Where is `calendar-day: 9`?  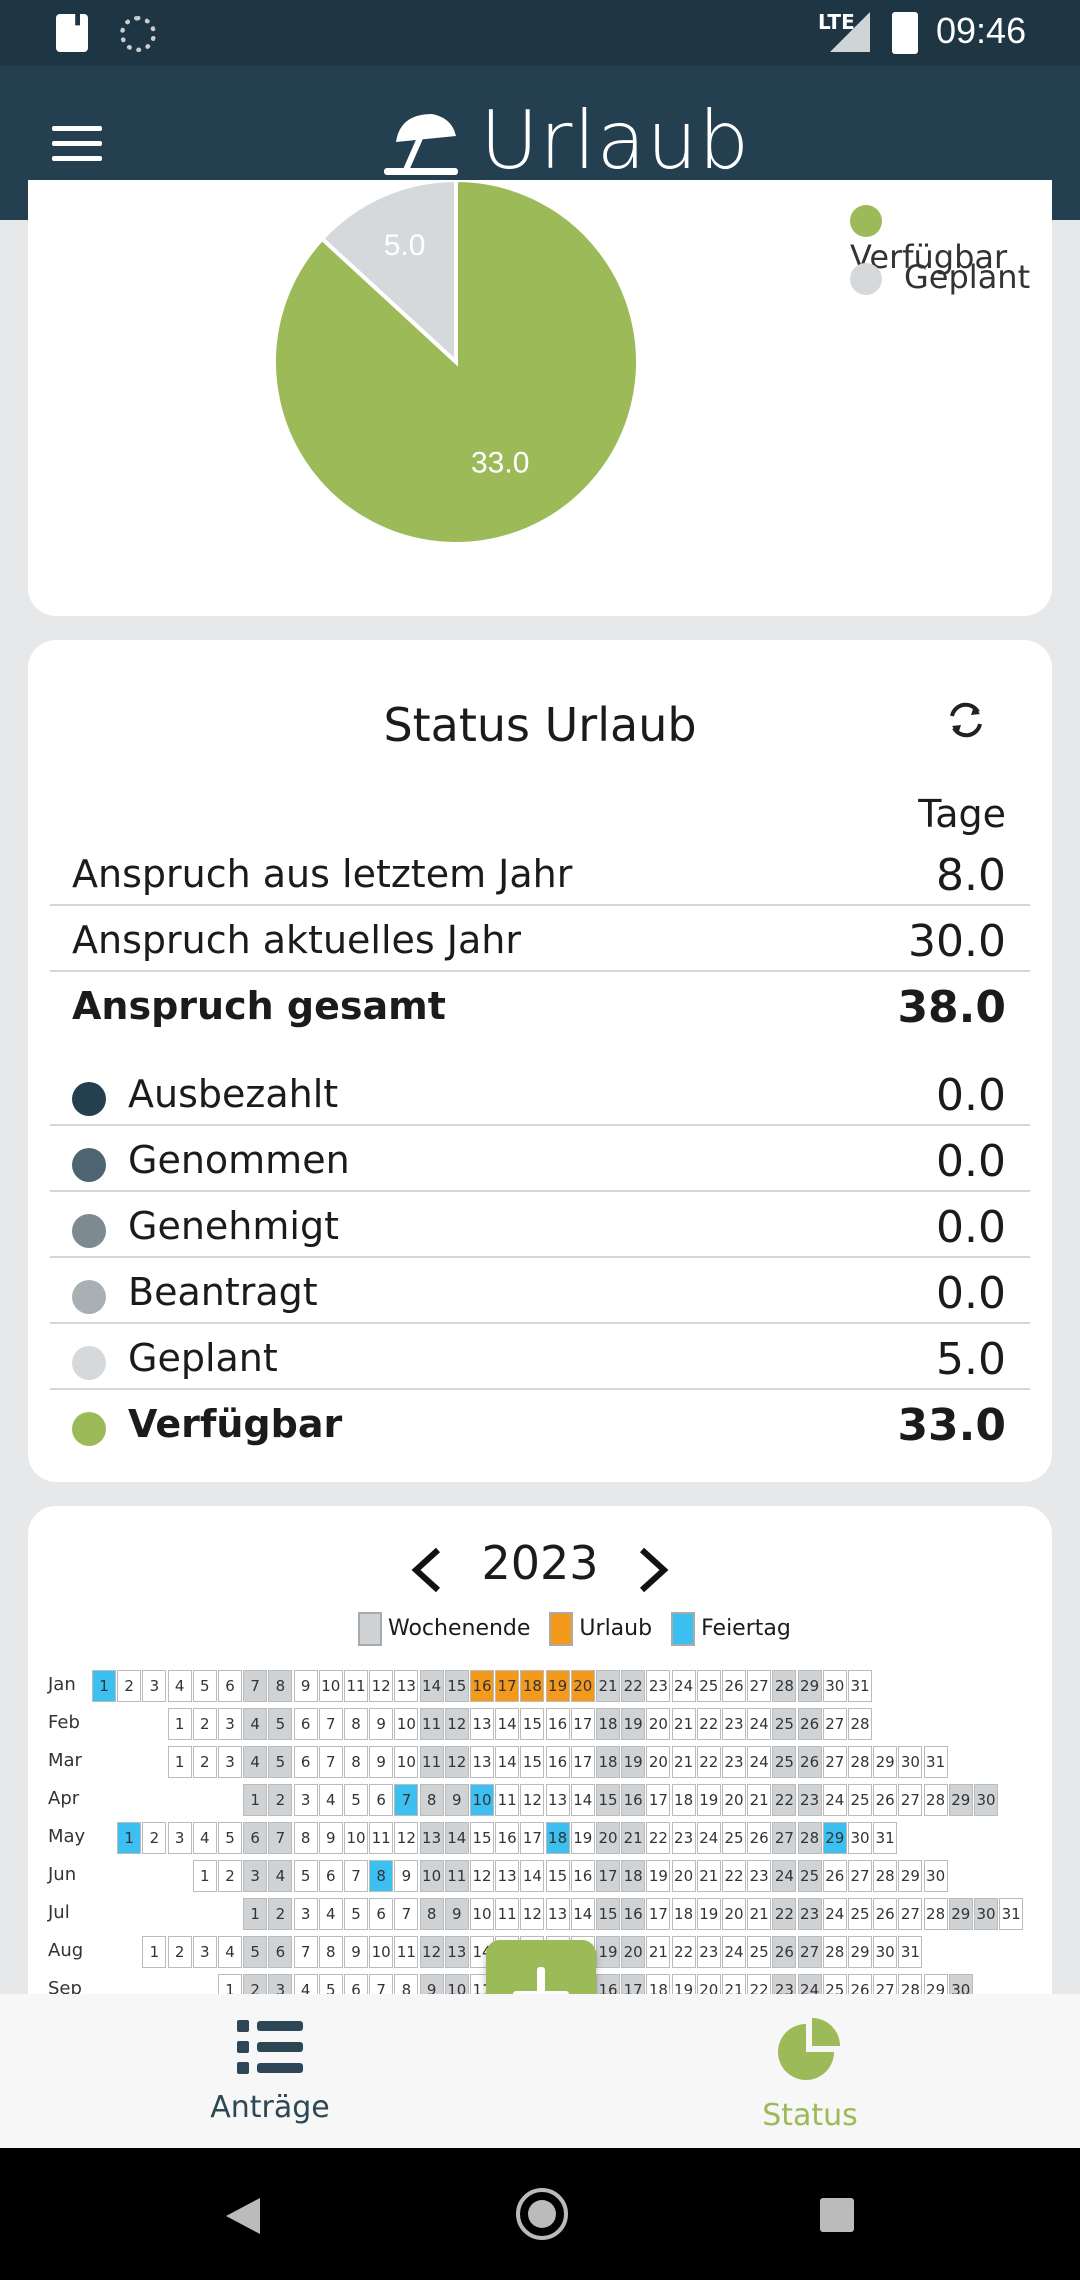
calendar-day: 9 is located at coordinates (381, 1724).